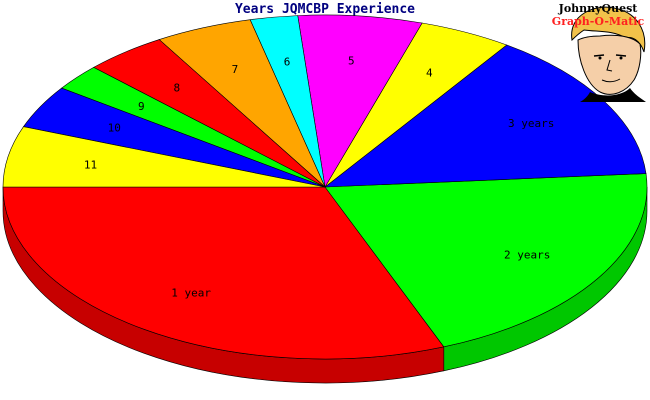  Describe the element at coordinates (429, 73) in the screenshot. I see `slice-label-4: 4` at that location.